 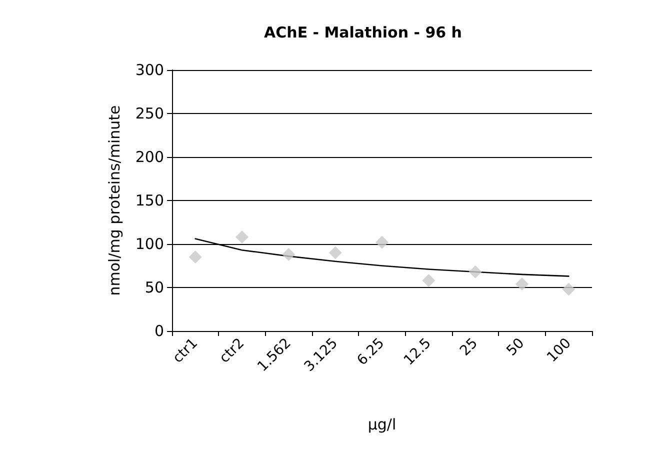 What do you see at coordinates (382, 425) in the screenshot?
I see `x-axis-title: µg/l` at bounding box center [382, 425].